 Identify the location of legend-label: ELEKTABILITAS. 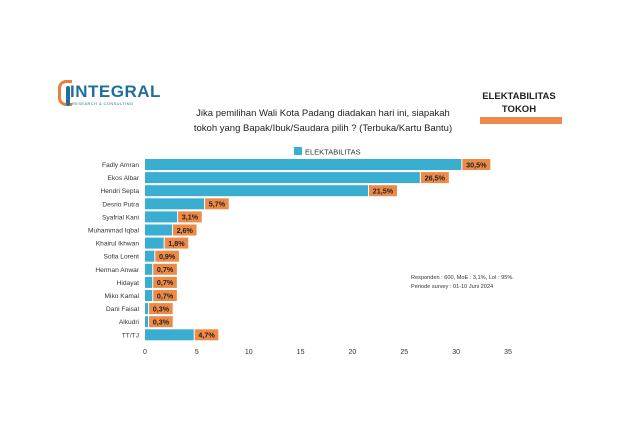
(333, 152).